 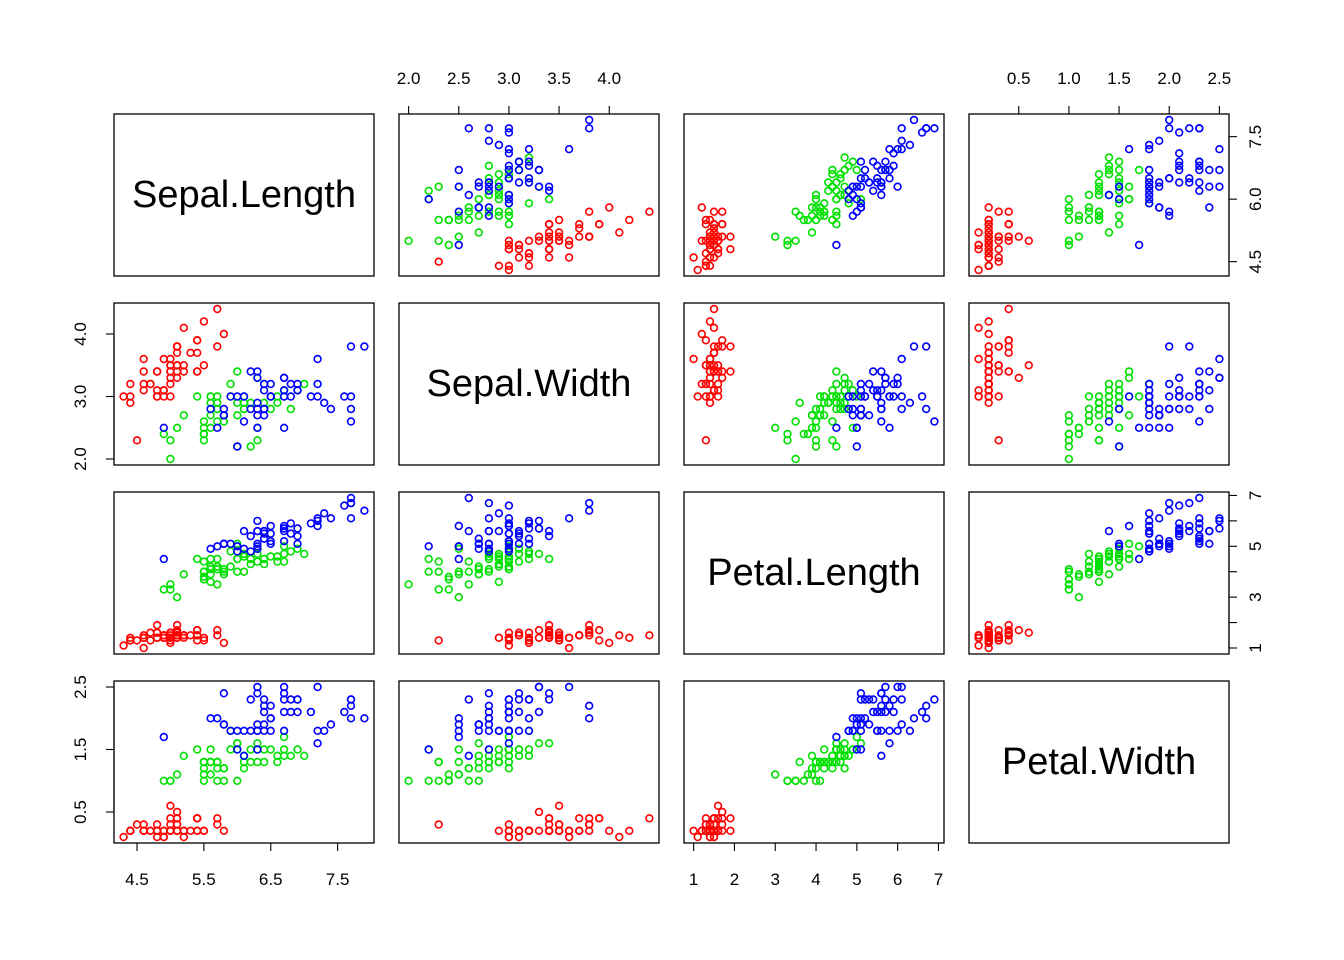 I want to click on x-tick-label: 1, so click(x=693, y=879).